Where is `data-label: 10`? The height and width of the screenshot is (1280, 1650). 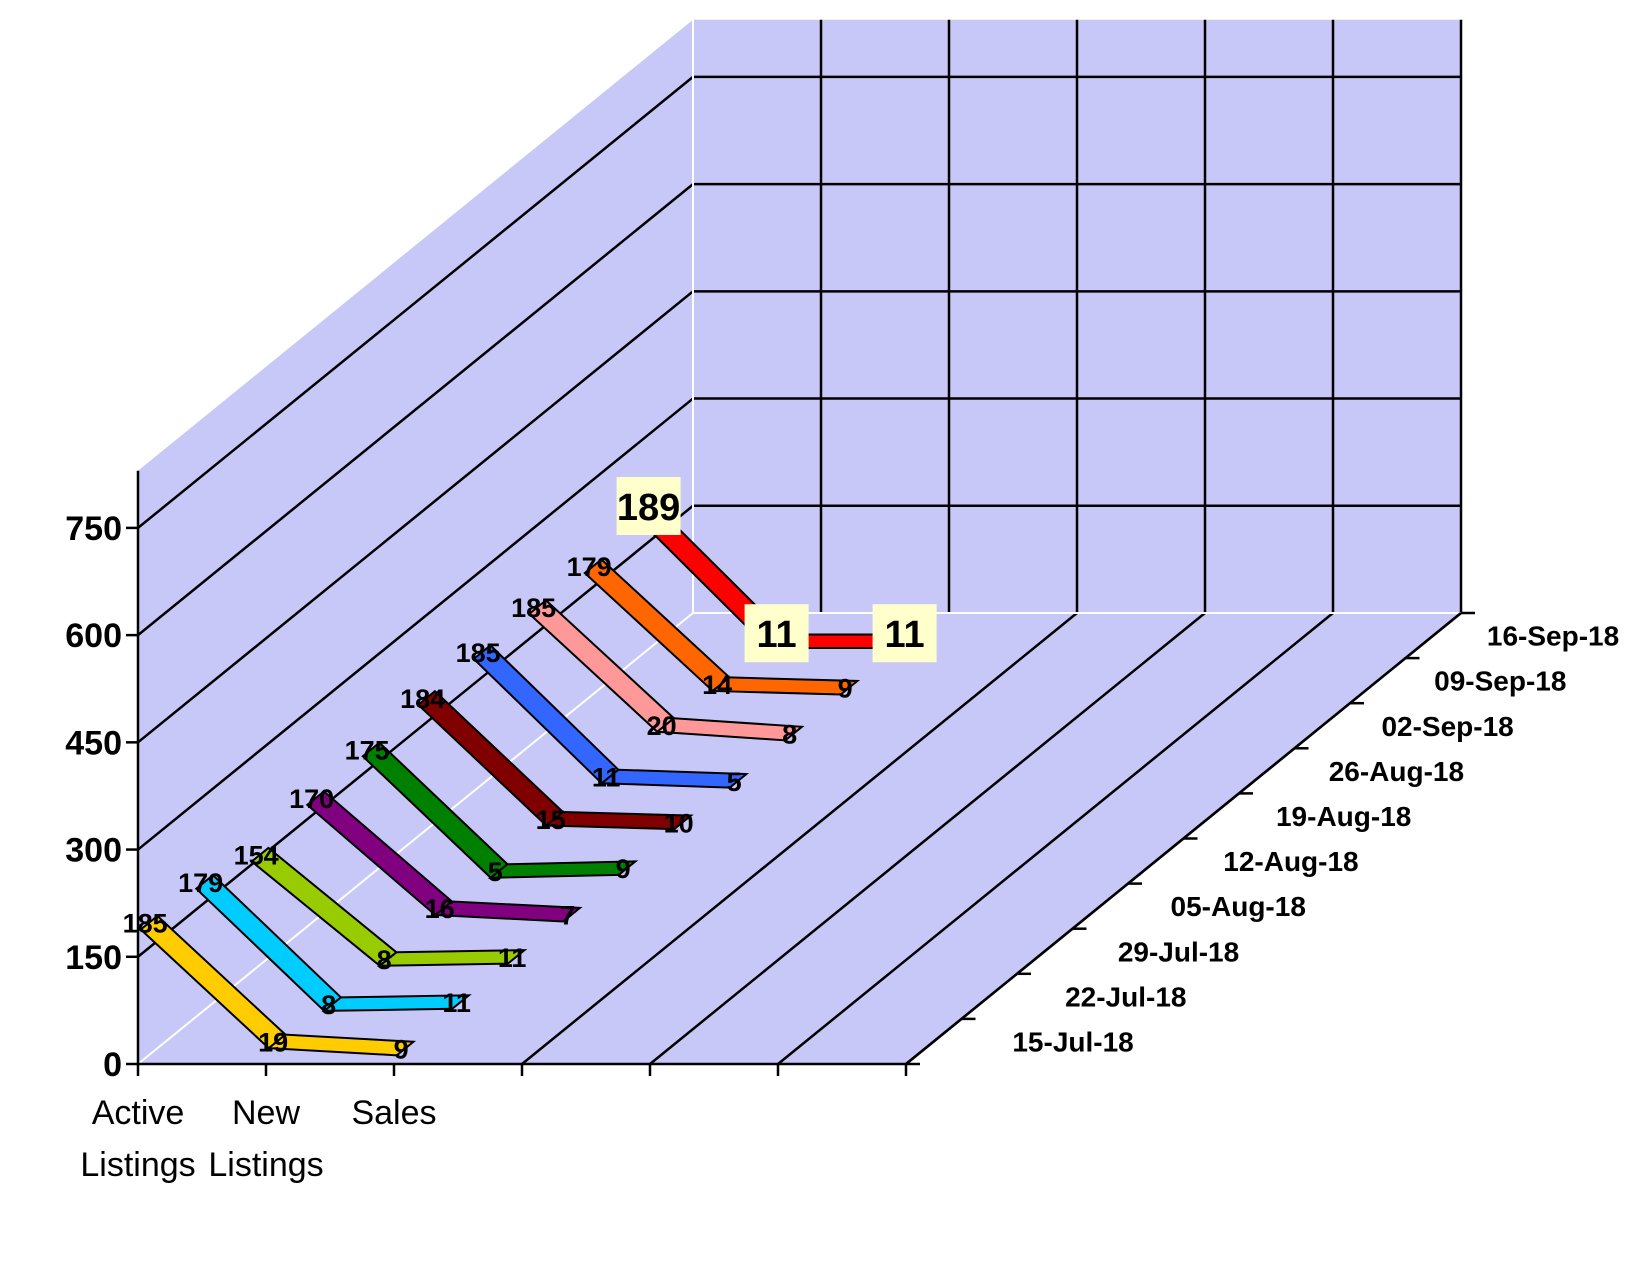
data-label: 10 is located at coordinates (679, 823).